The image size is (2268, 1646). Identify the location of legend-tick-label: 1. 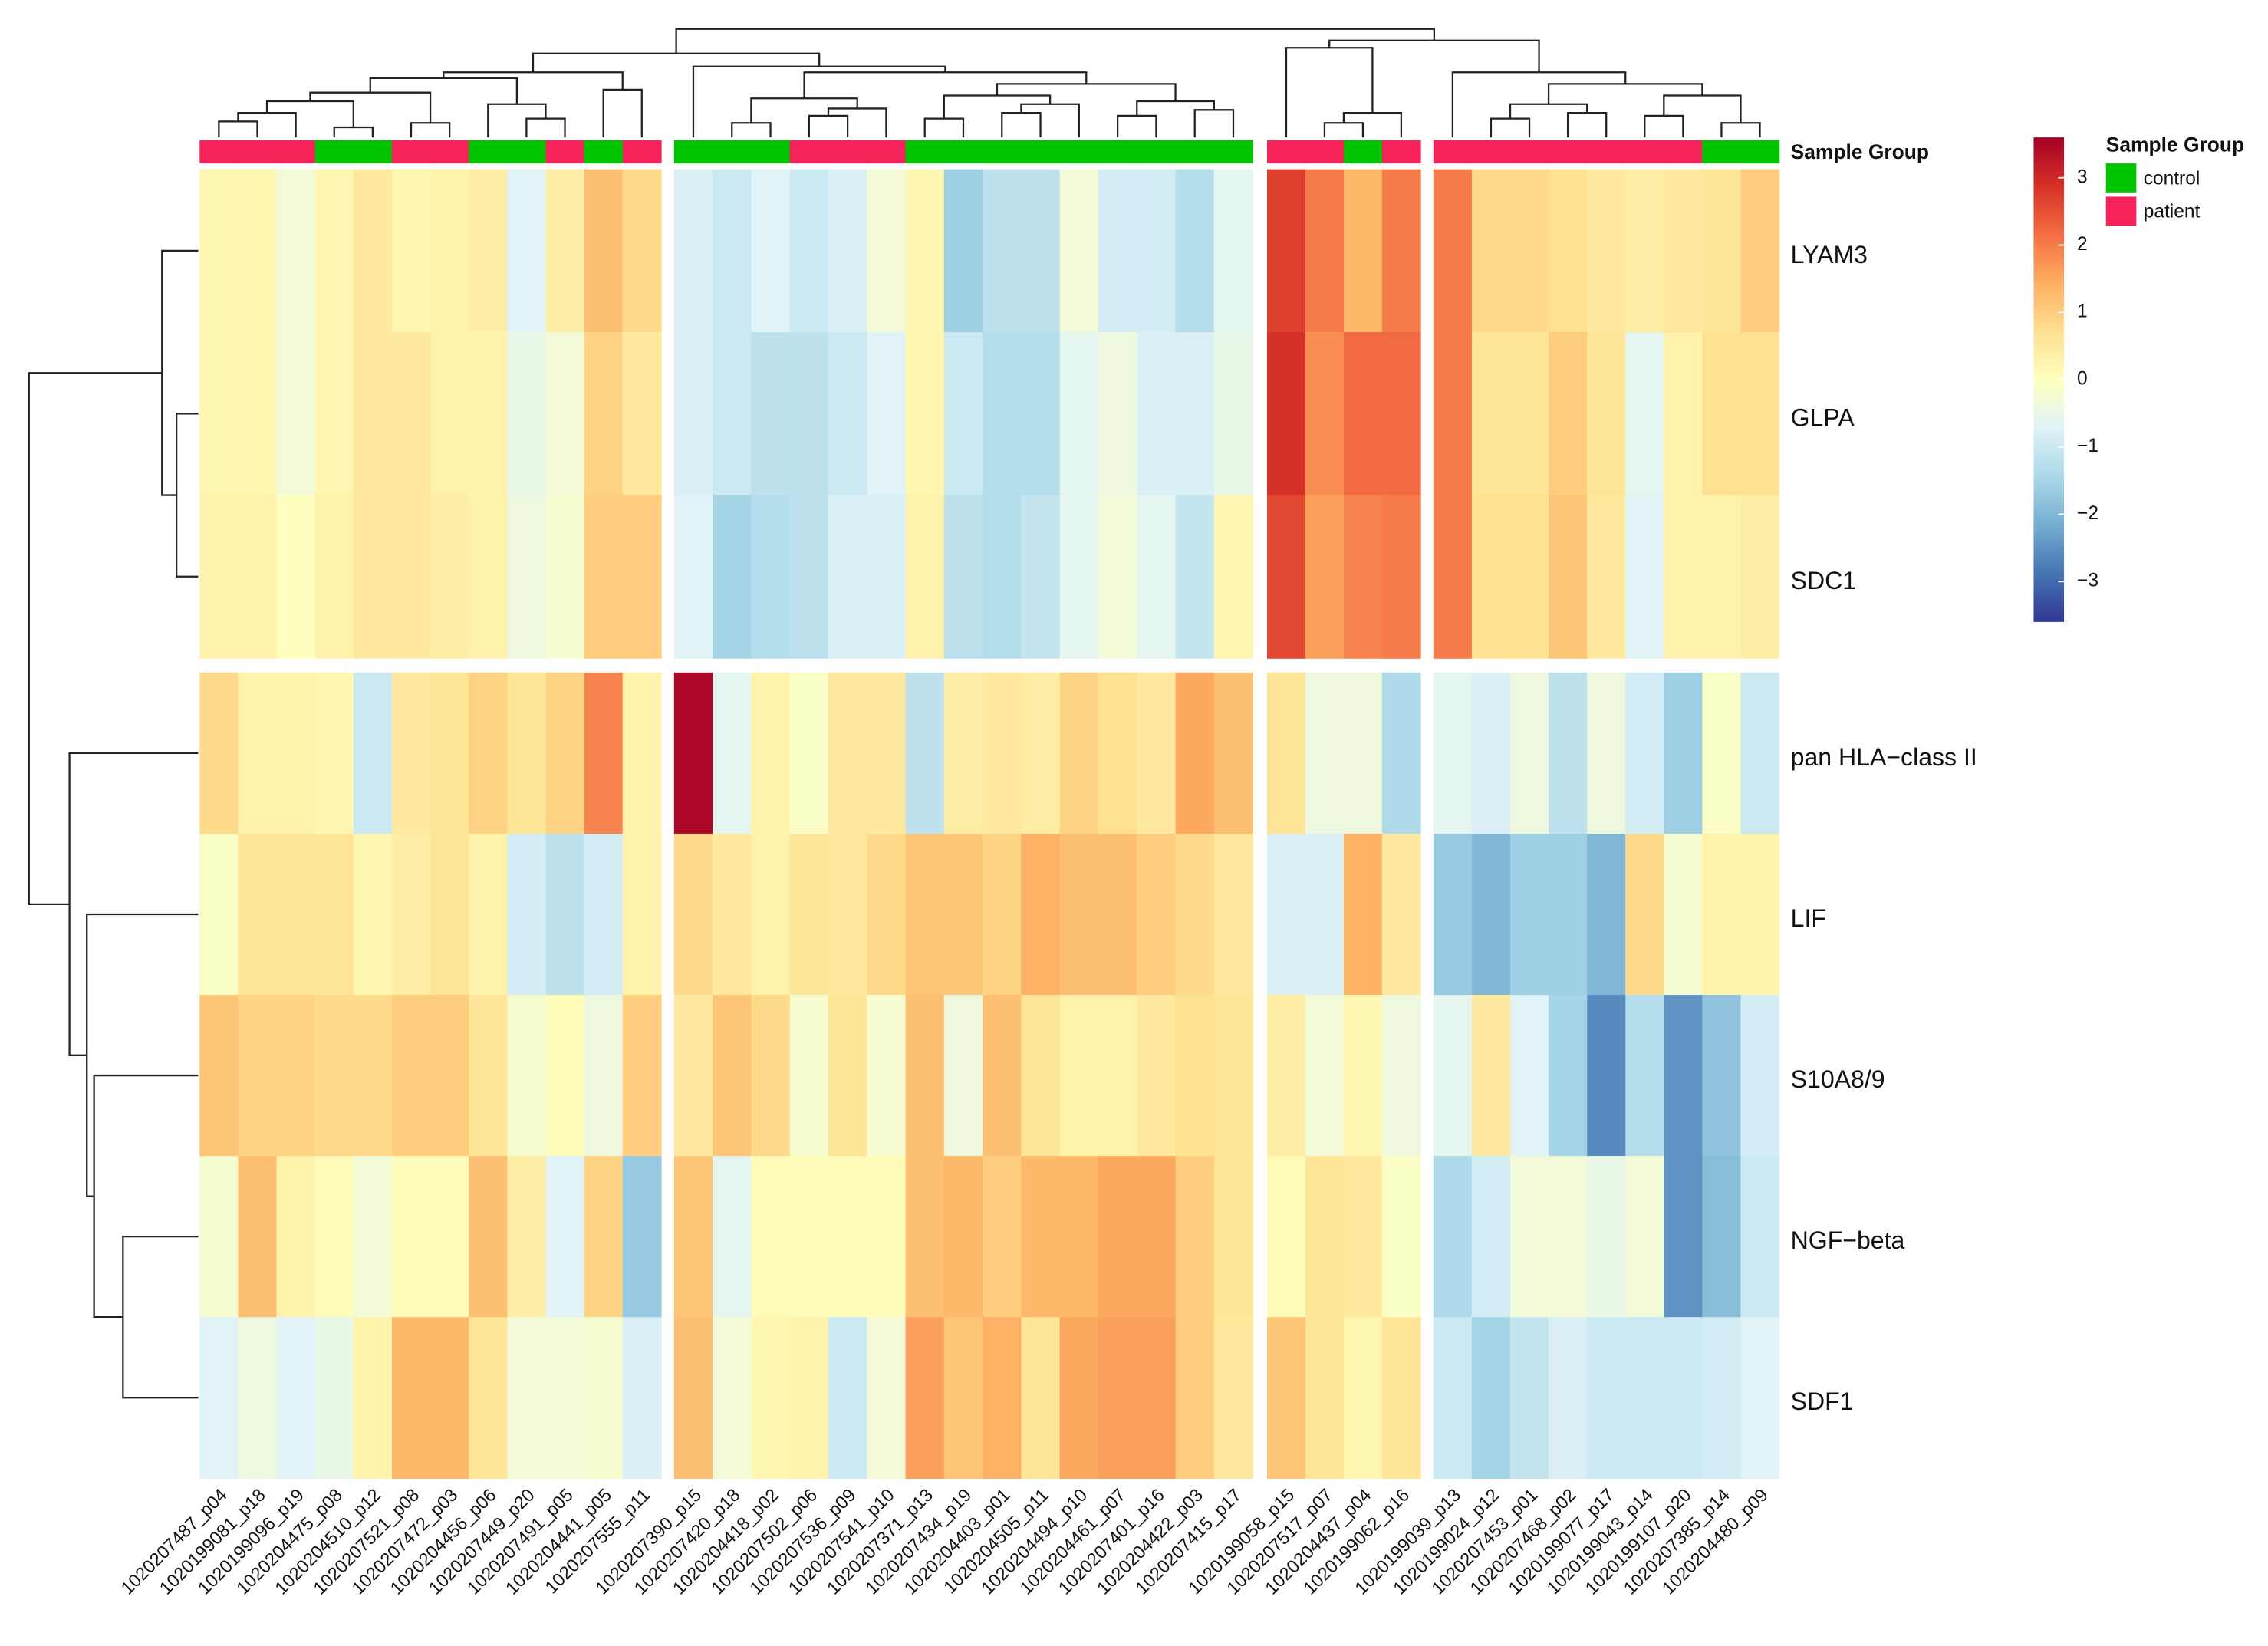
(2082, 312).